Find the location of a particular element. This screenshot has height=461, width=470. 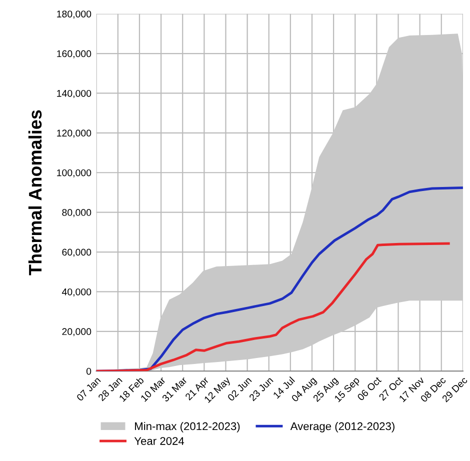

y-tick-label: 60,000 is located at coordinates (77, 252).